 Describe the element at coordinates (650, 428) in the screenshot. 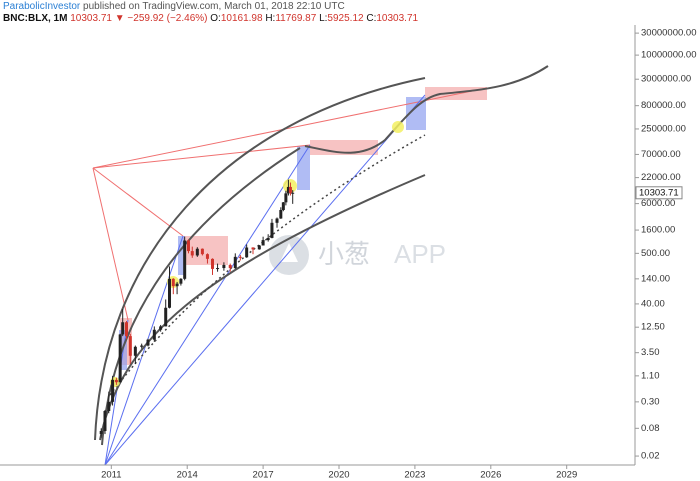

I see `y-tick-label: 0.08` at that location.